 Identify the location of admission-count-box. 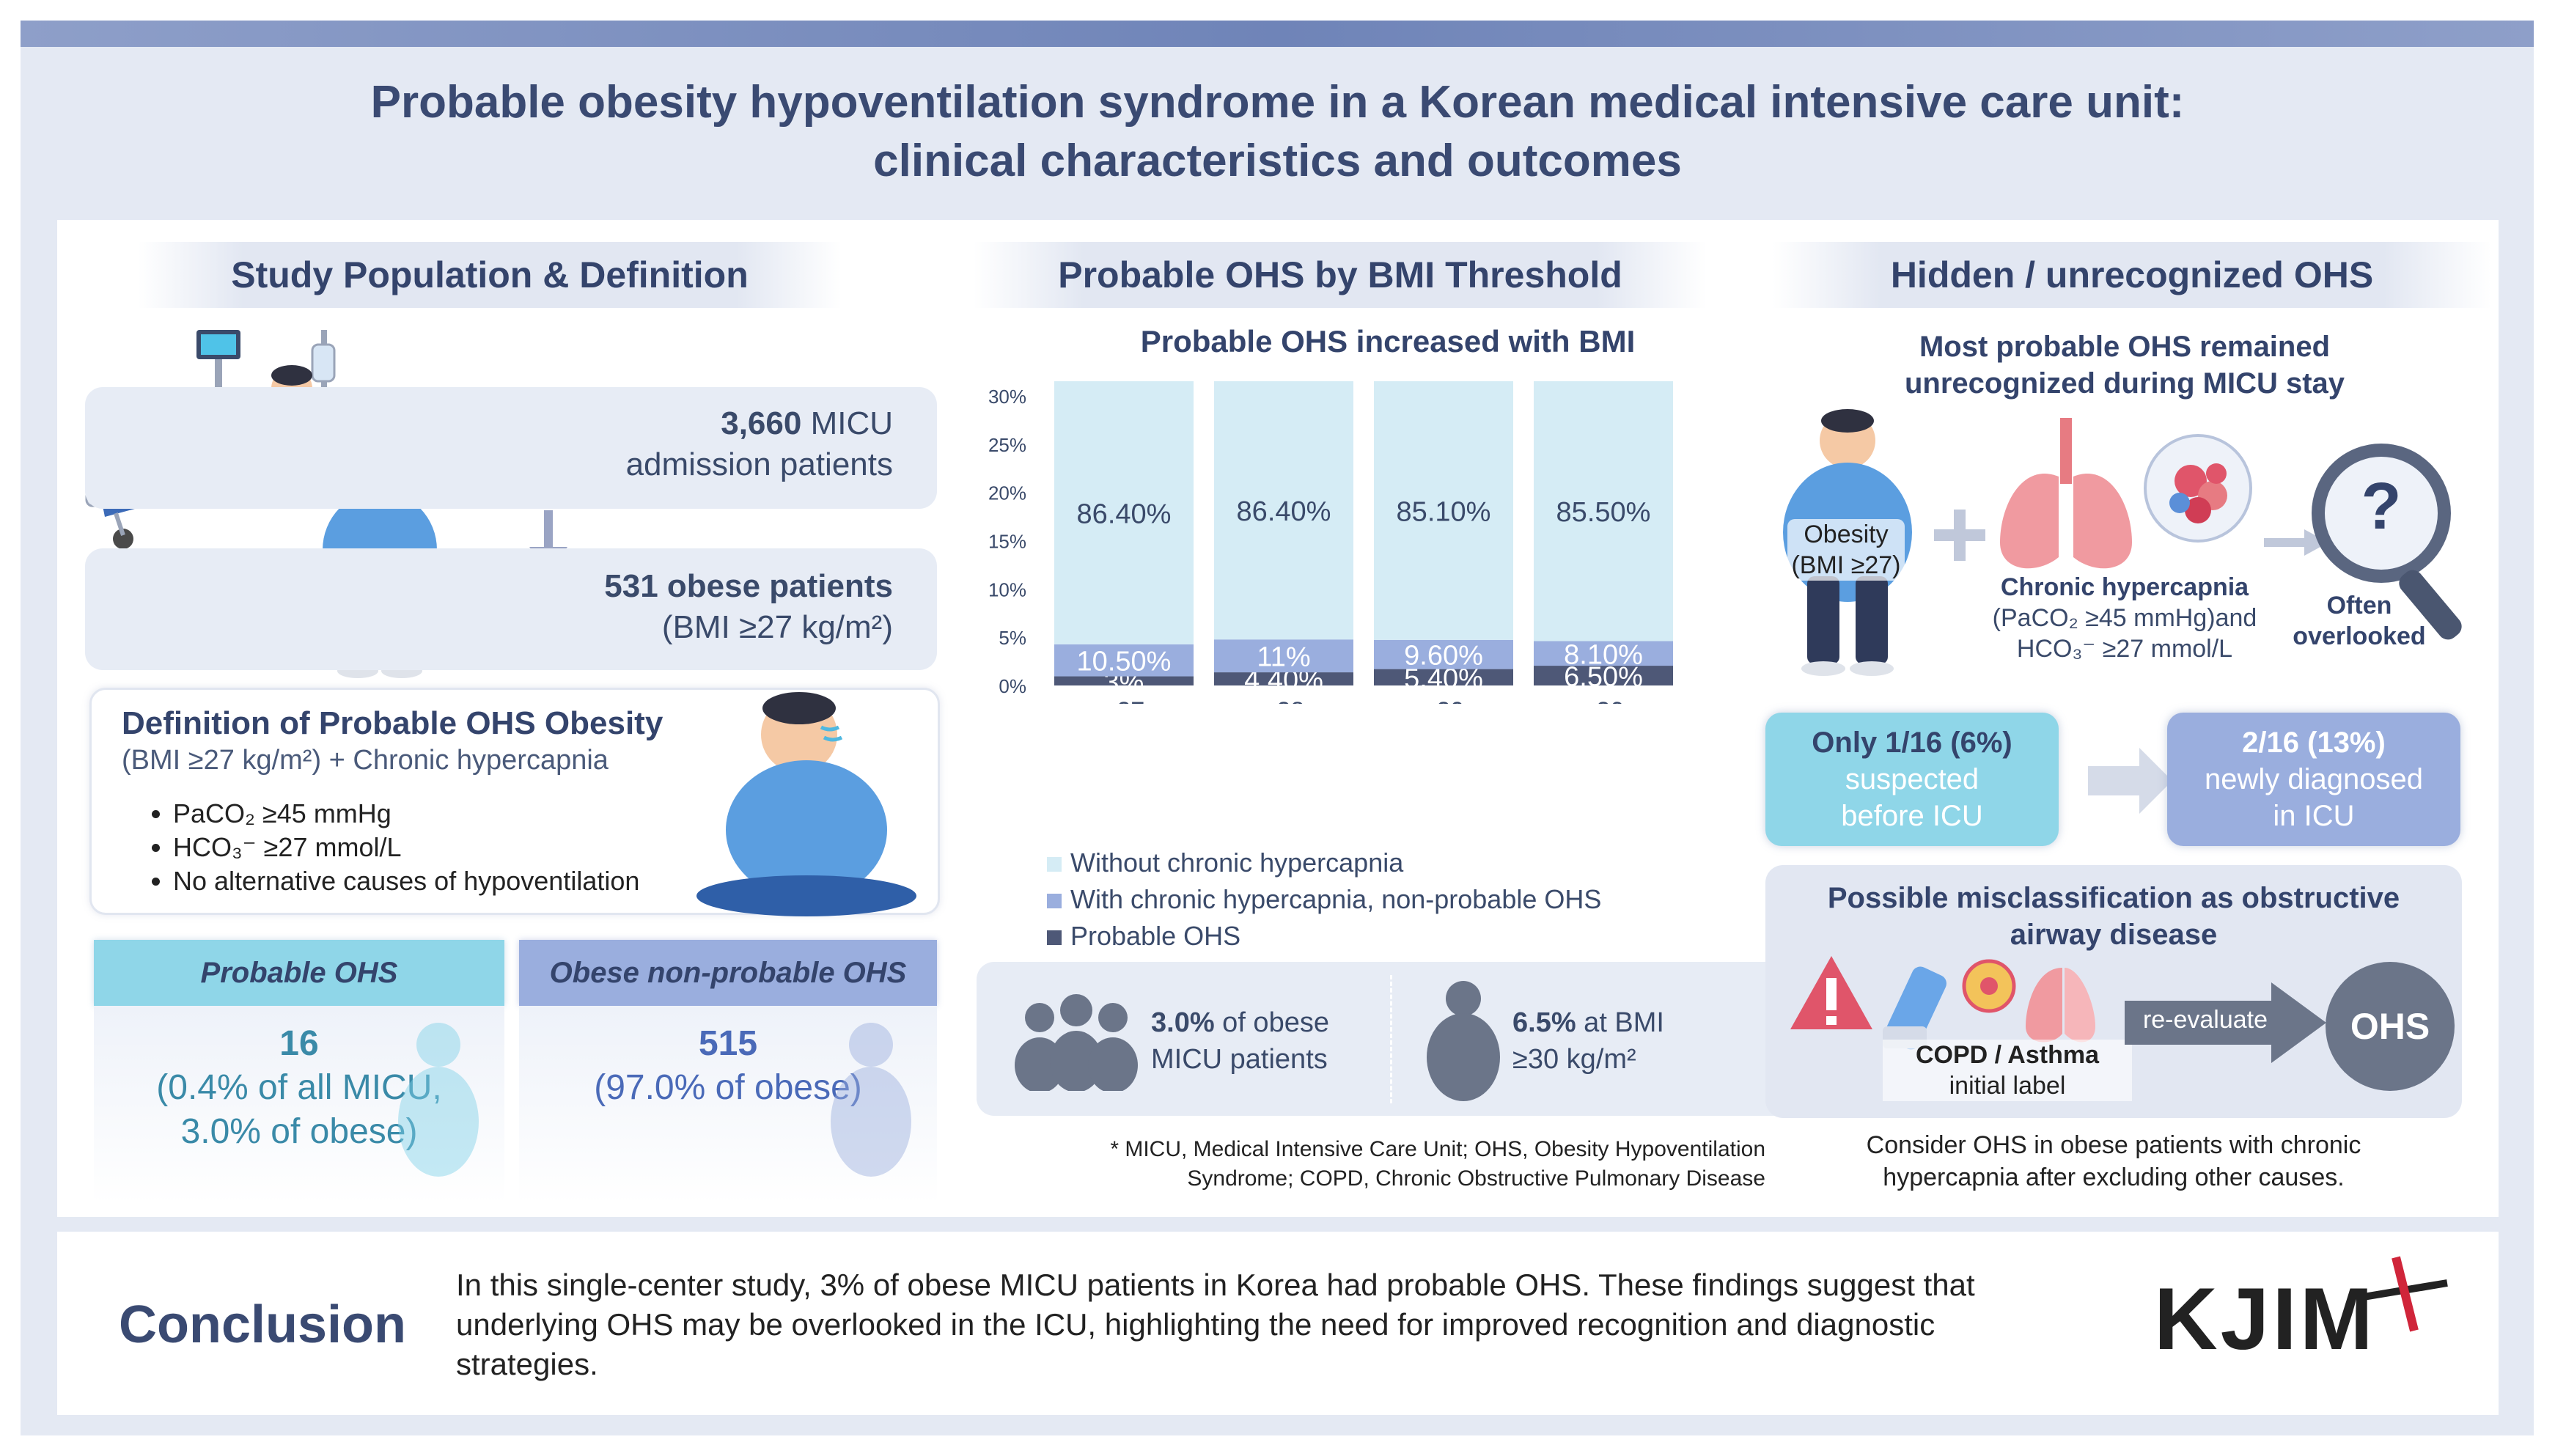
(511, 448).